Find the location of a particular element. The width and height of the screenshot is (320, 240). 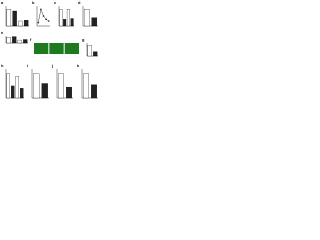

panel-label: j is located at coordinates (52, 65).